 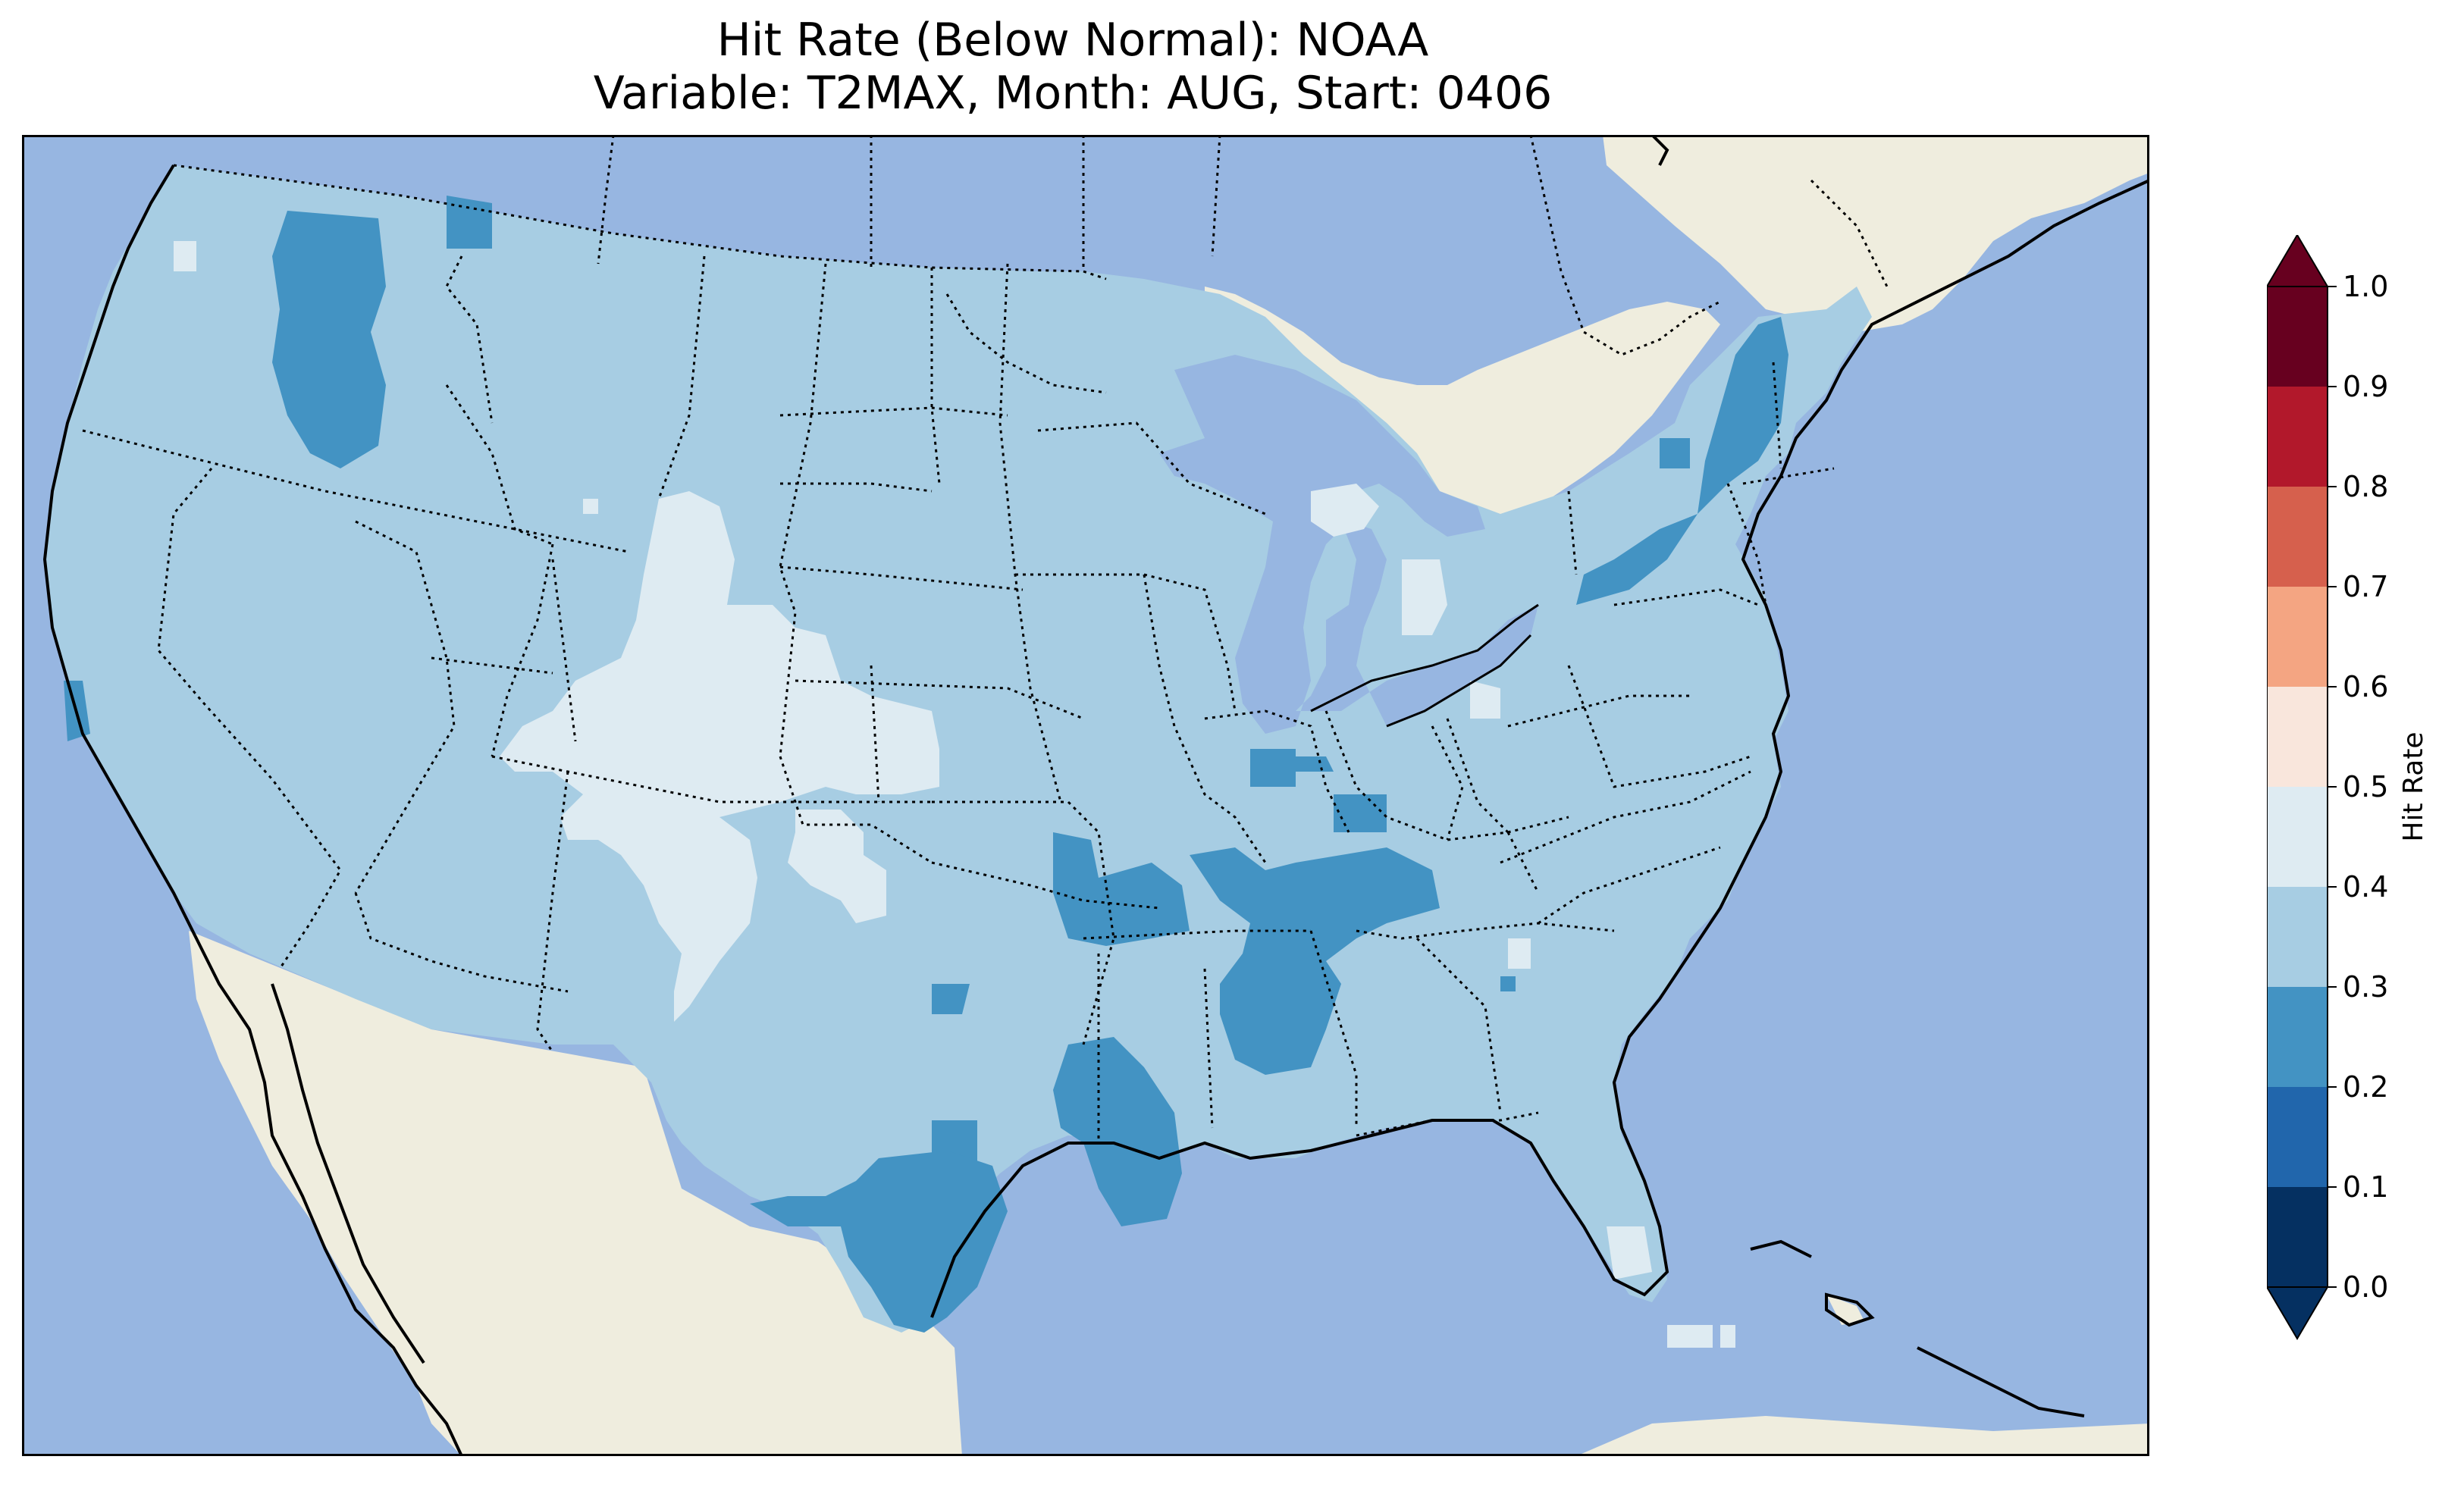 I want to click on colorbar-bin-0.4-0.5, so click(x=2297, y=837).